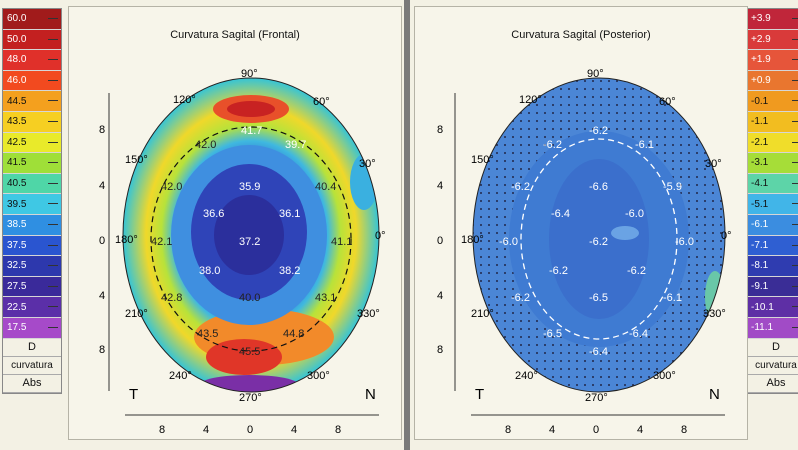 The image size is (798, 450). What do you see at coordinates (772, 204) in the screenshot?
I see `right-scale-swatch: -5.1` at bounding box center [772, 204].